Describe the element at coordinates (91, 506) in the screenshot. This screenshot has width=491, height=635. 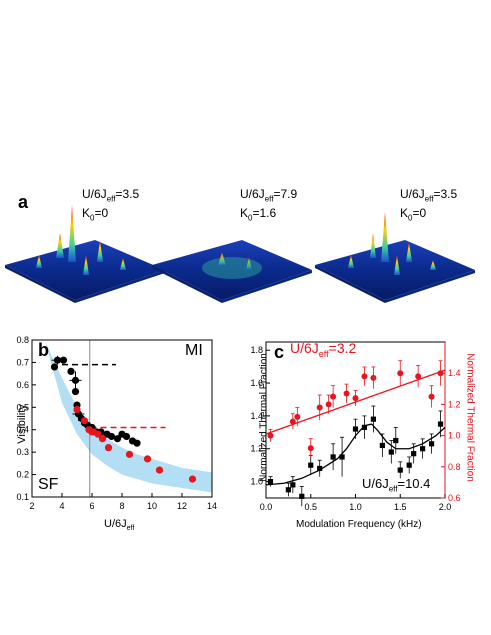
I see `x-tick-label: 6` at that location.